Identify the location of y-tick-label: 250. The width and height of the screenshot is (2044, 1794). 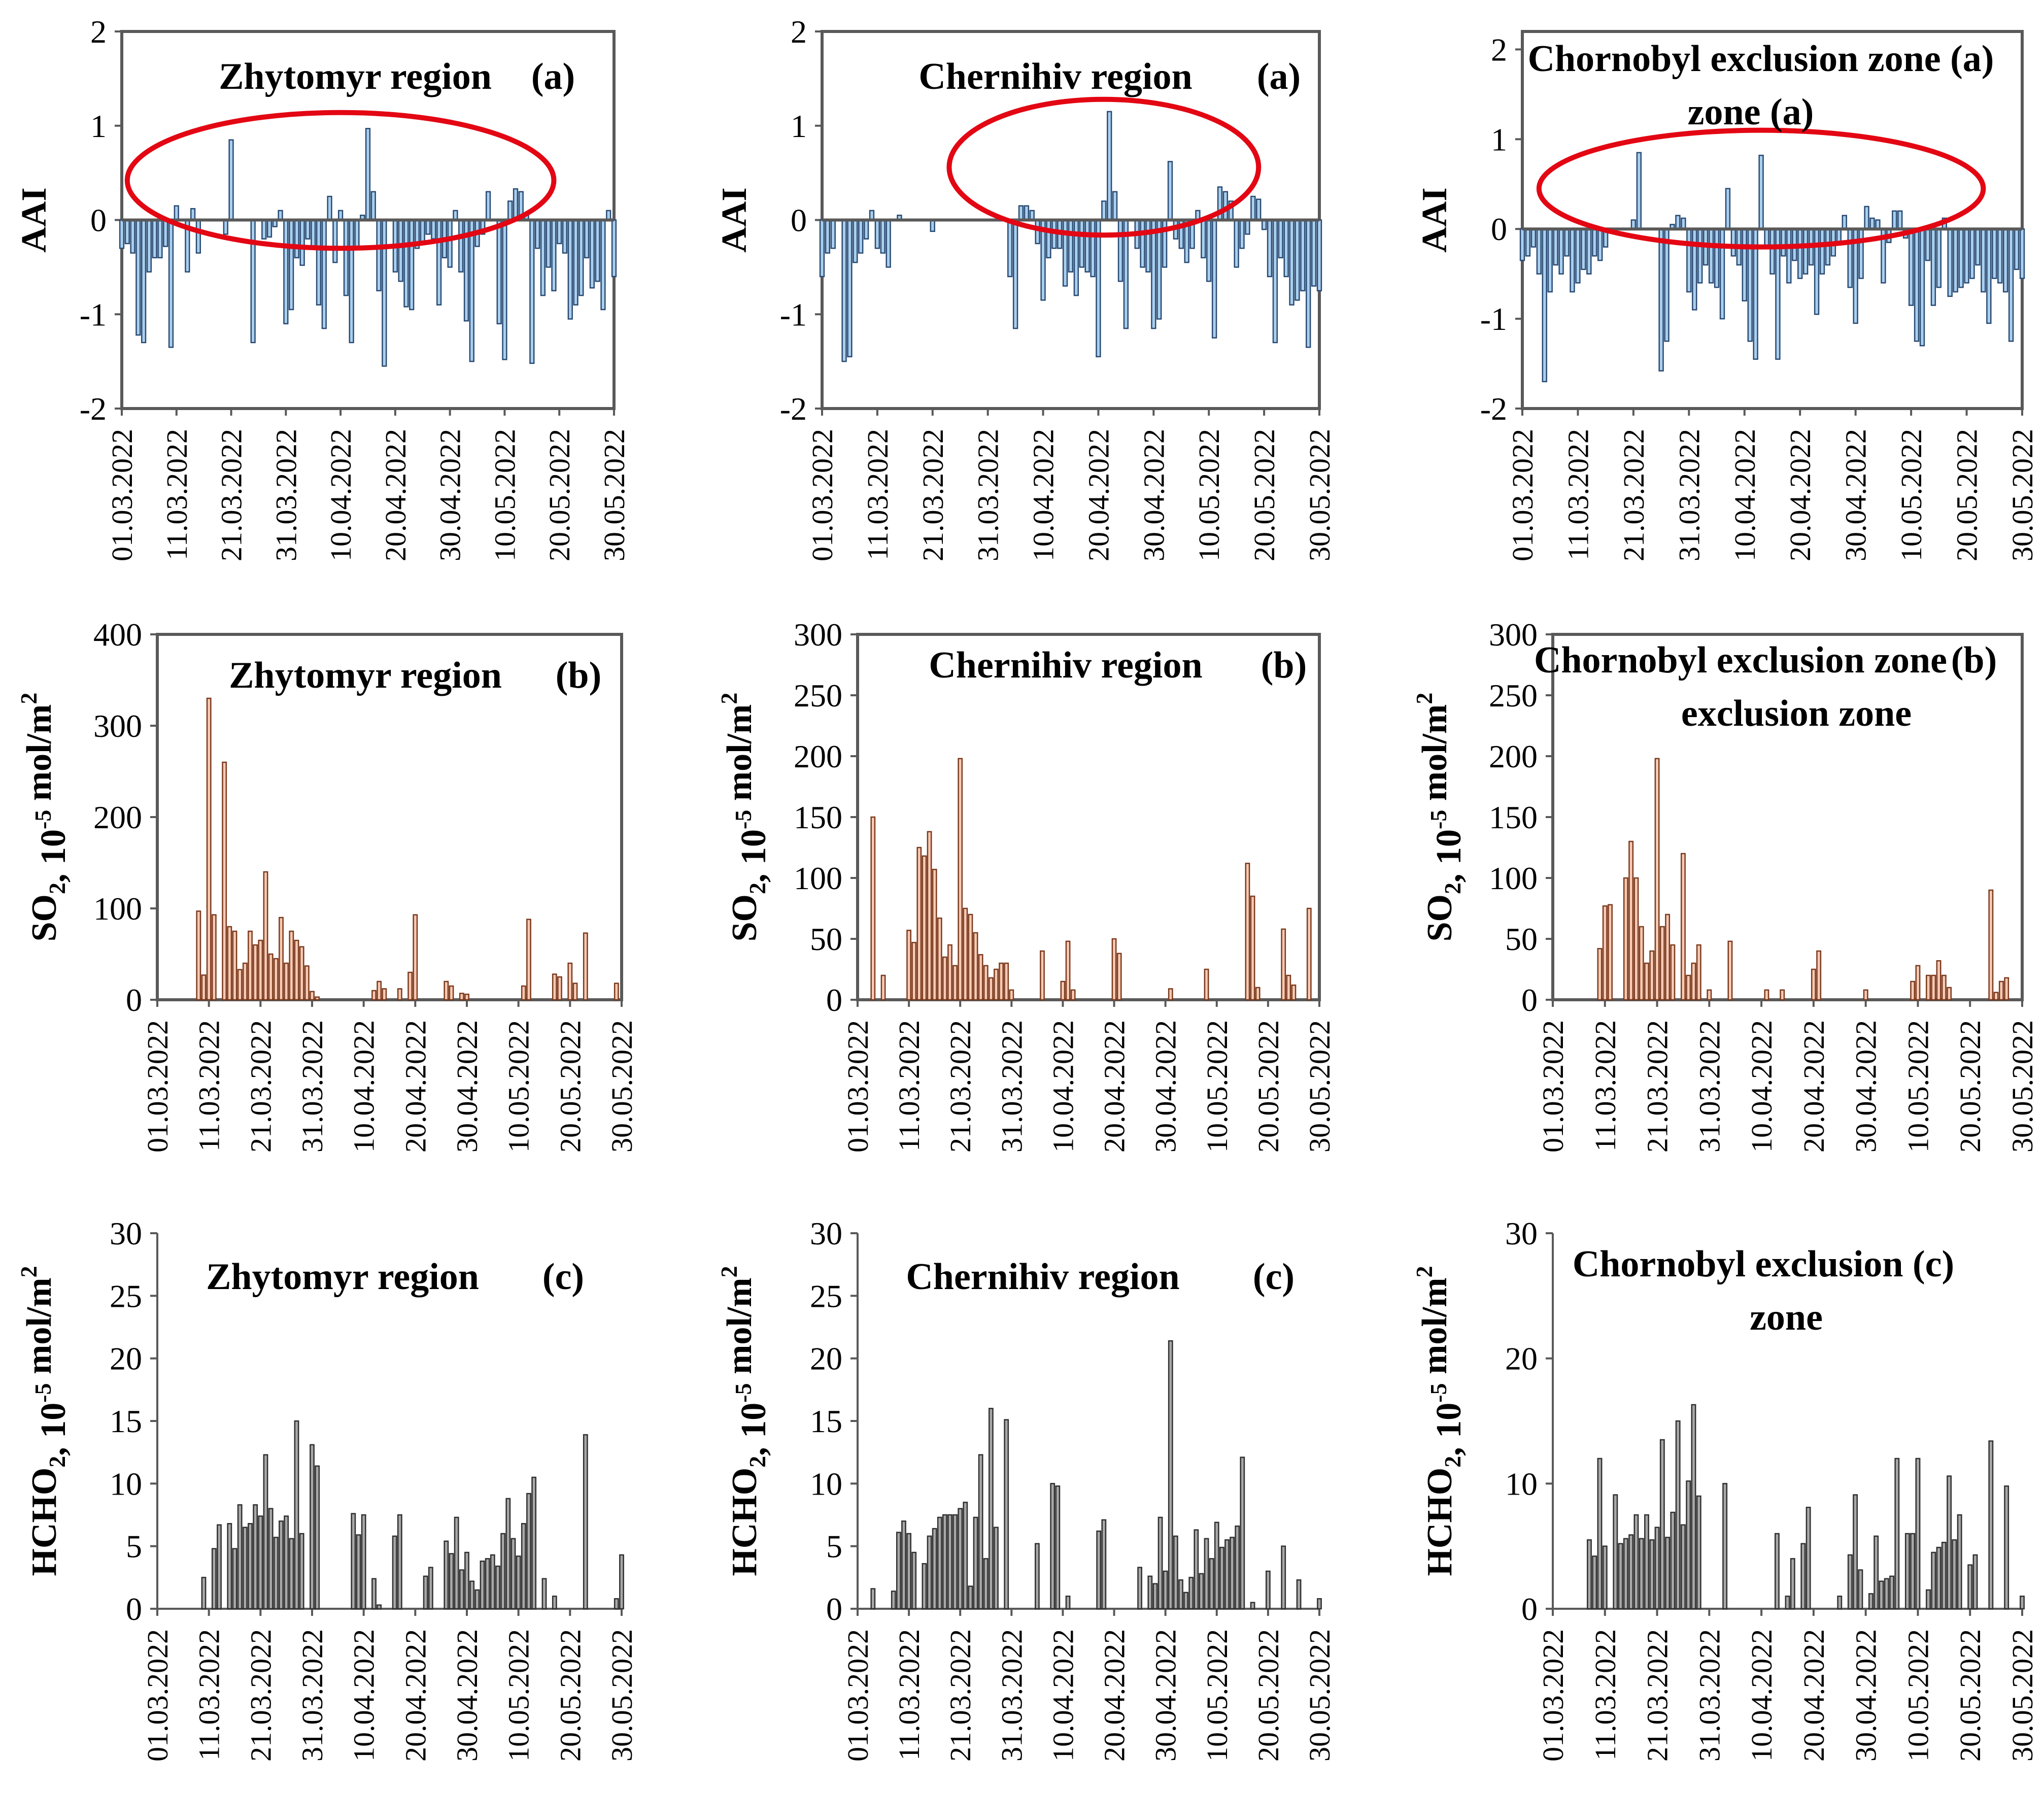
(1513, 696).